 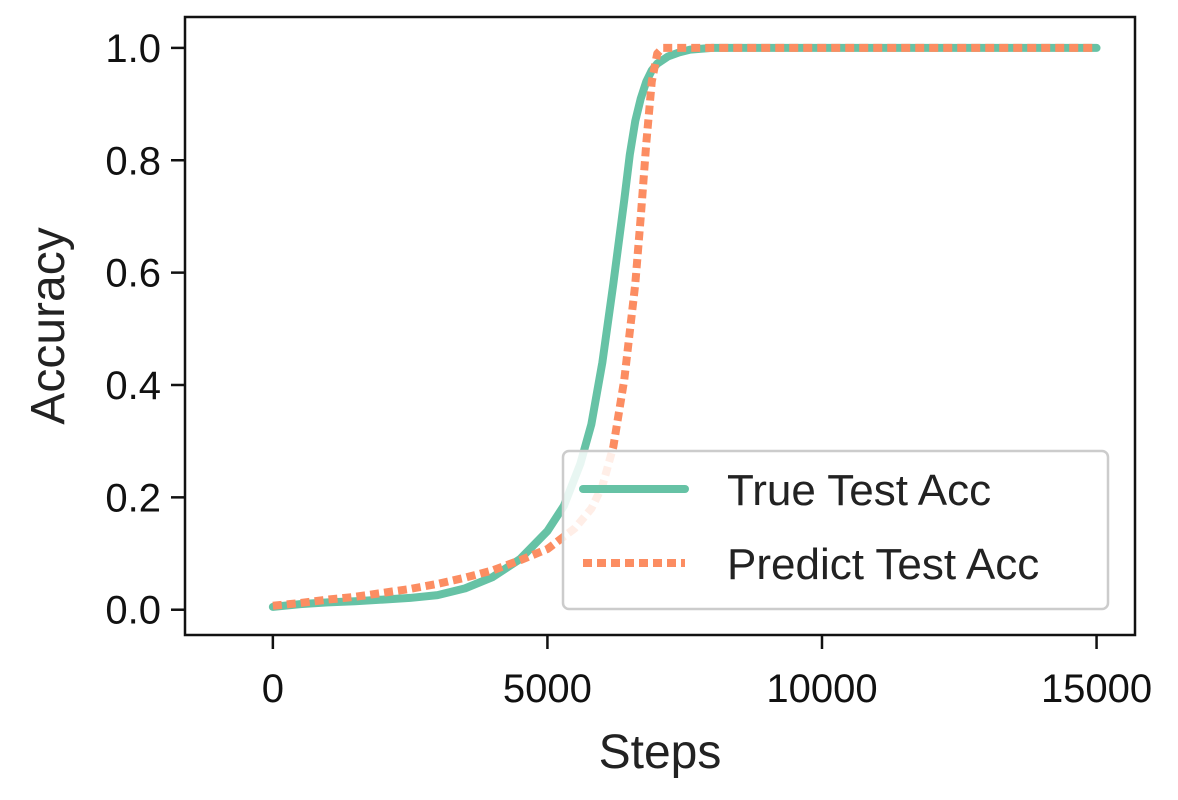 I want to click on x-tick-label: 10000, so click(x=821, y=689).